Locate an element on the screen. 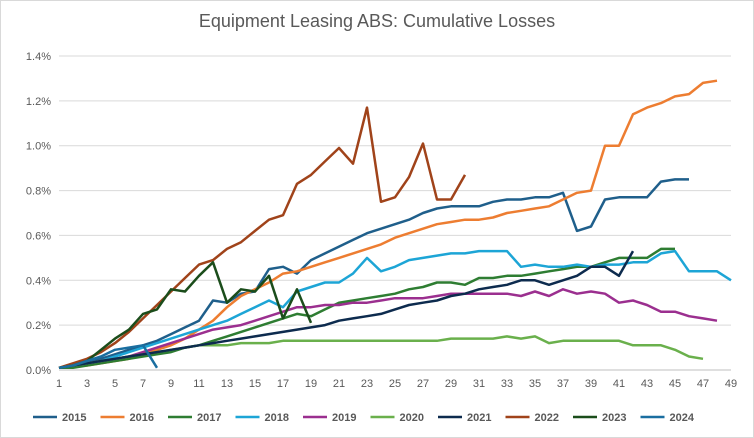 The width and height of the screenshot is (754, 438). x-tick-label: 1 is located at coordinates (59, 384).